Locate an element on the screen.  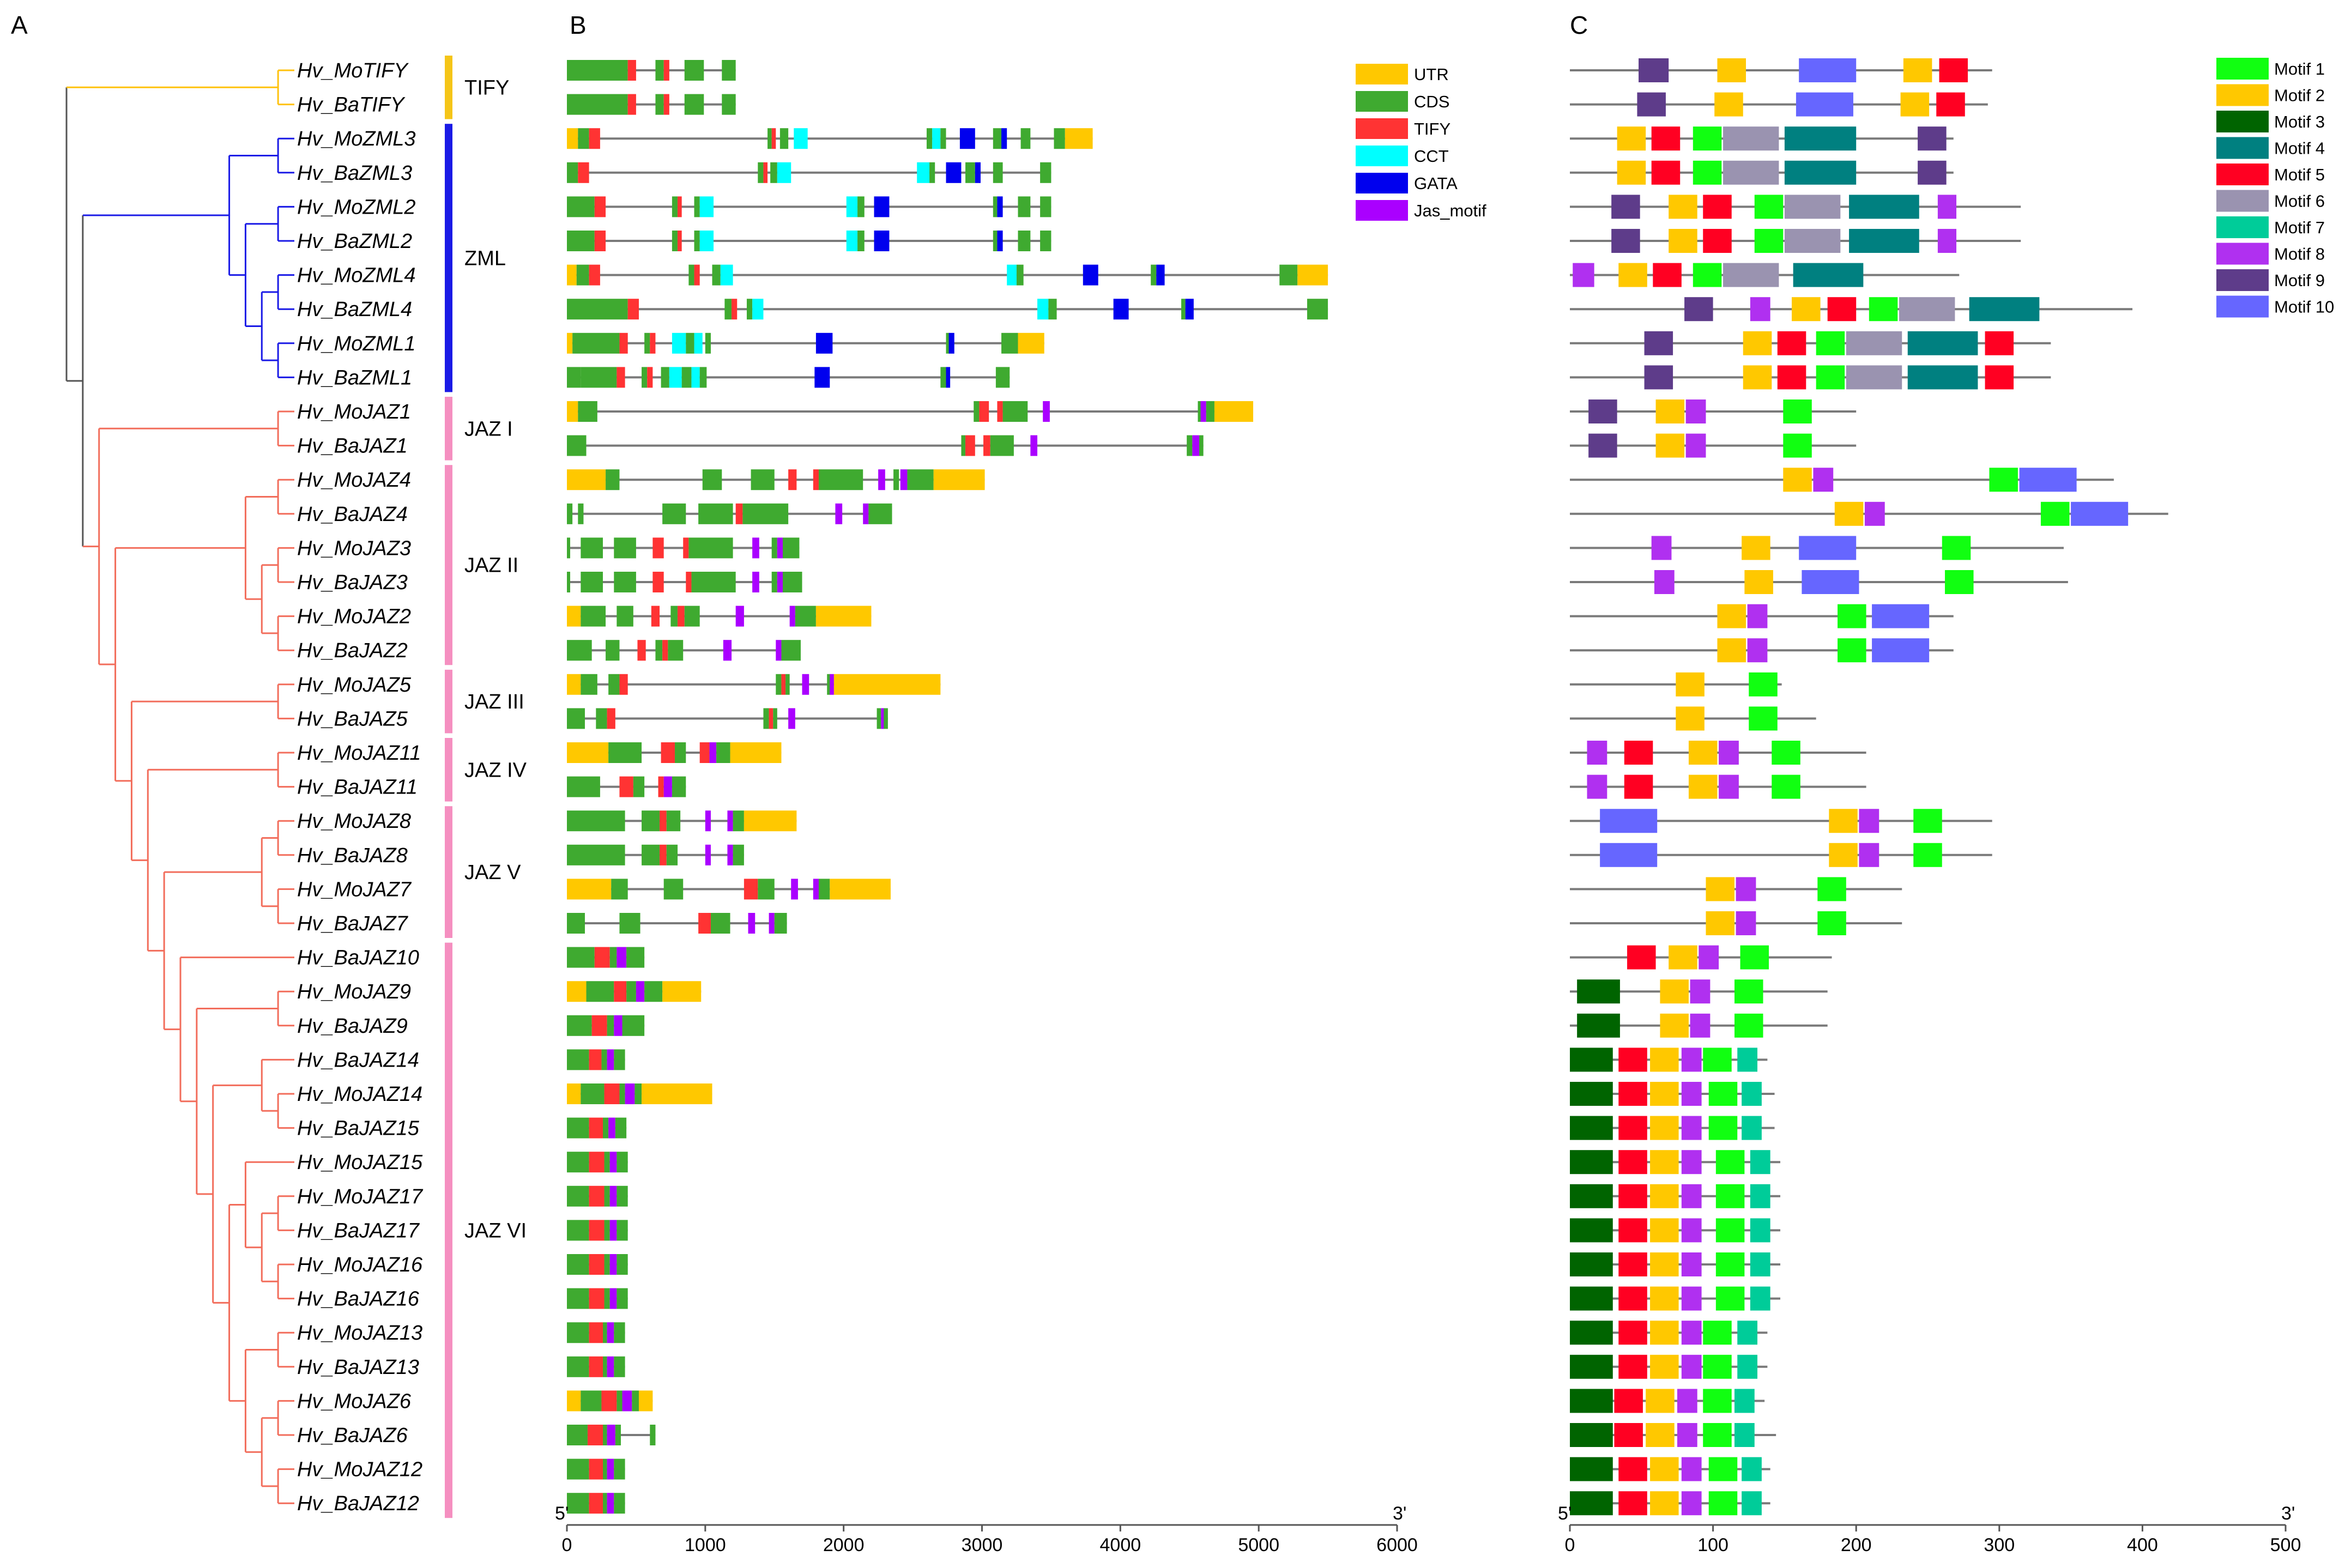
motif-7-box is located at coordinates (1760, 1162).